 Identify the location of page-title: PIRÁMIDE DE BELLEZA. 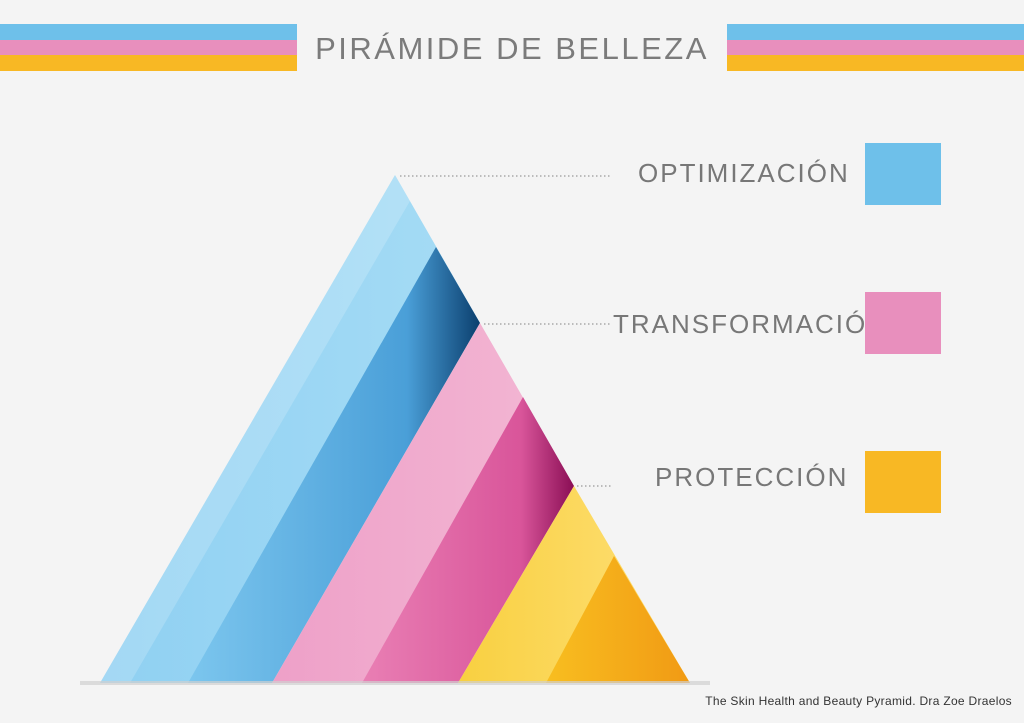
(512, 48).